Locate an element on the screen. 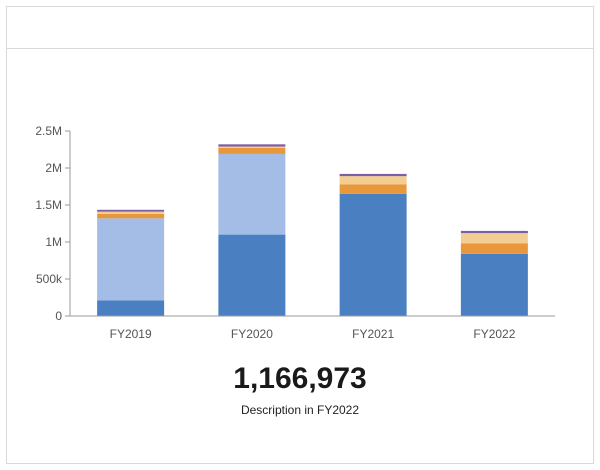  card-header is located at coordinates (300, 28).